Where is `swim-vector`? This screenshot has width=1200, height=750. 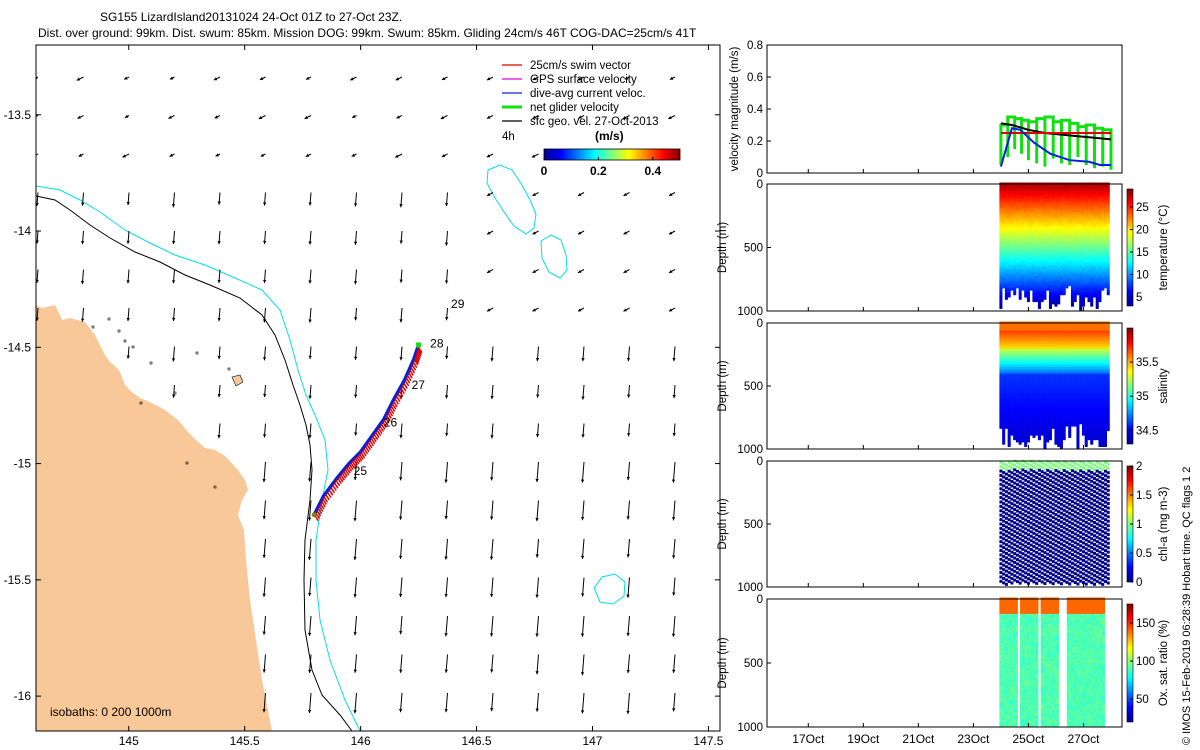 swim-vector is located at coordinates (331, 492).